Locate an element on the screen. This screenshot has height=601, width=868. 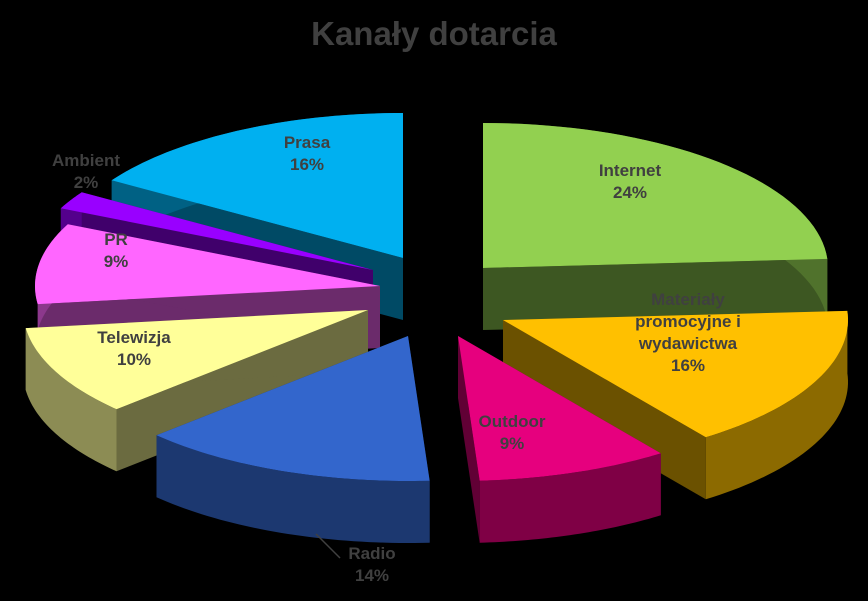
slice-ambient is located at coordinates (217, 231).